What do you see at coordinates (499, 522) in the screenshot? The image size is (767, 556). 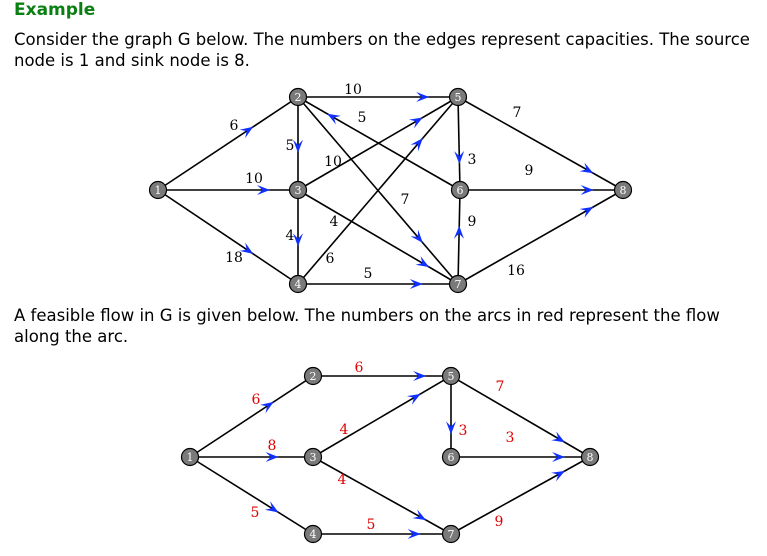 I see `edge-label-7-8: 9` at bounding box center [499, 522].